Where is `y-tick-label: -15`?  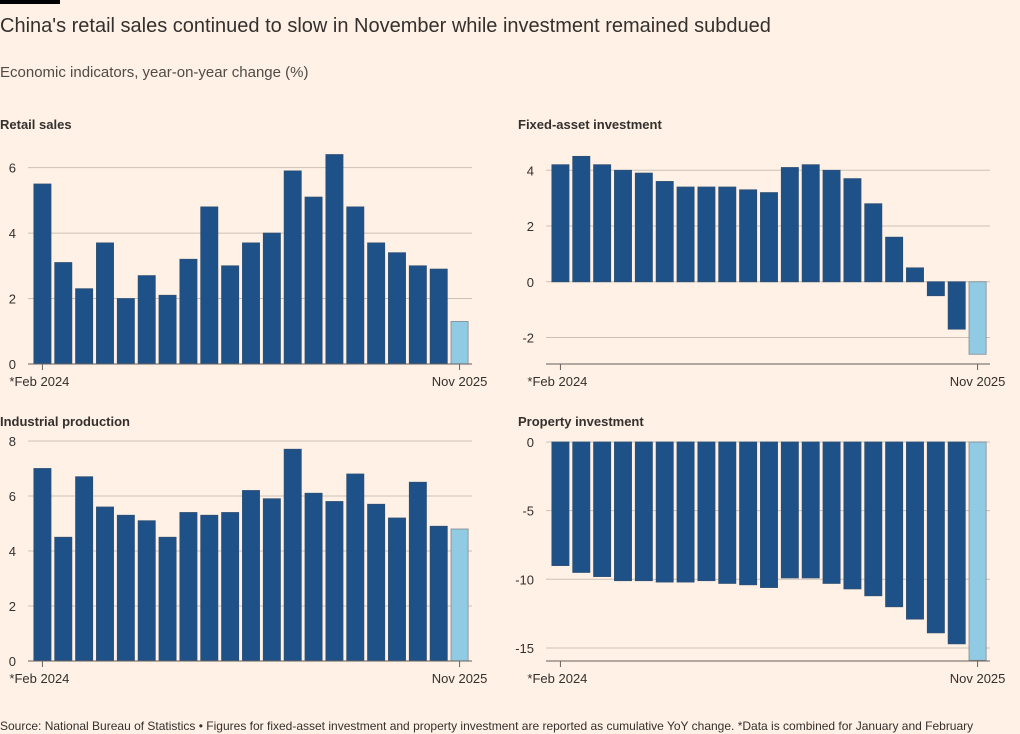
y-tick-label: -15 is located at coordinates (524, 648).